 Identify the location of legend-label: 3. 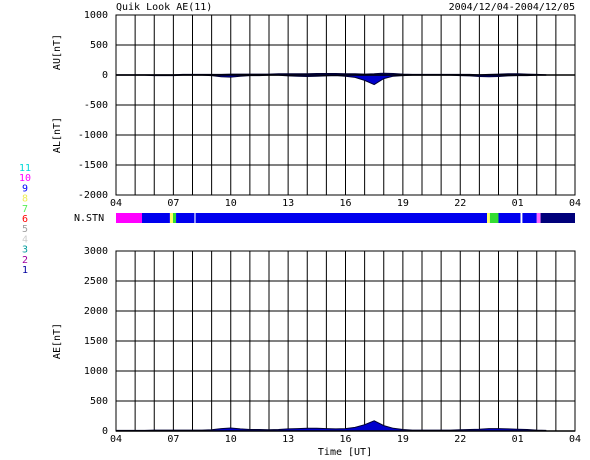
(25, 250).